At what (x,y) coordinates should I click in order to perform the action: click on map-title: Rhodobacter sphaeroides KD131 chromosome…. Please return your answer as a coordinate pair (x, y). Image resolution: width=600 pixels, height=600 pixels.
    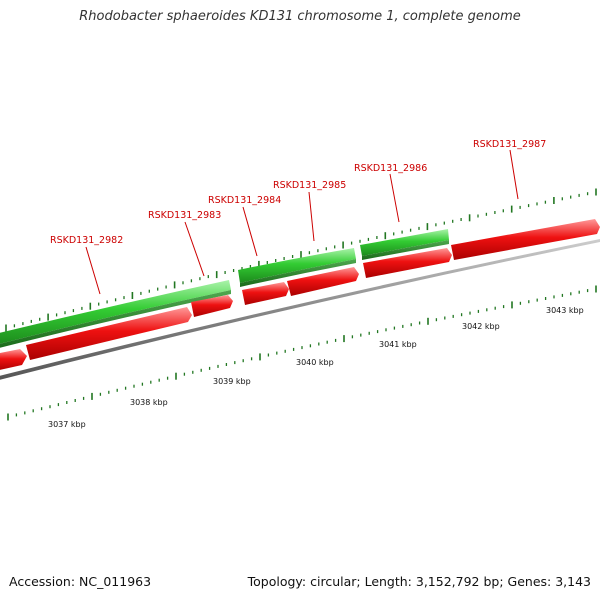
    Looking at the image, I should click on (300, 16).